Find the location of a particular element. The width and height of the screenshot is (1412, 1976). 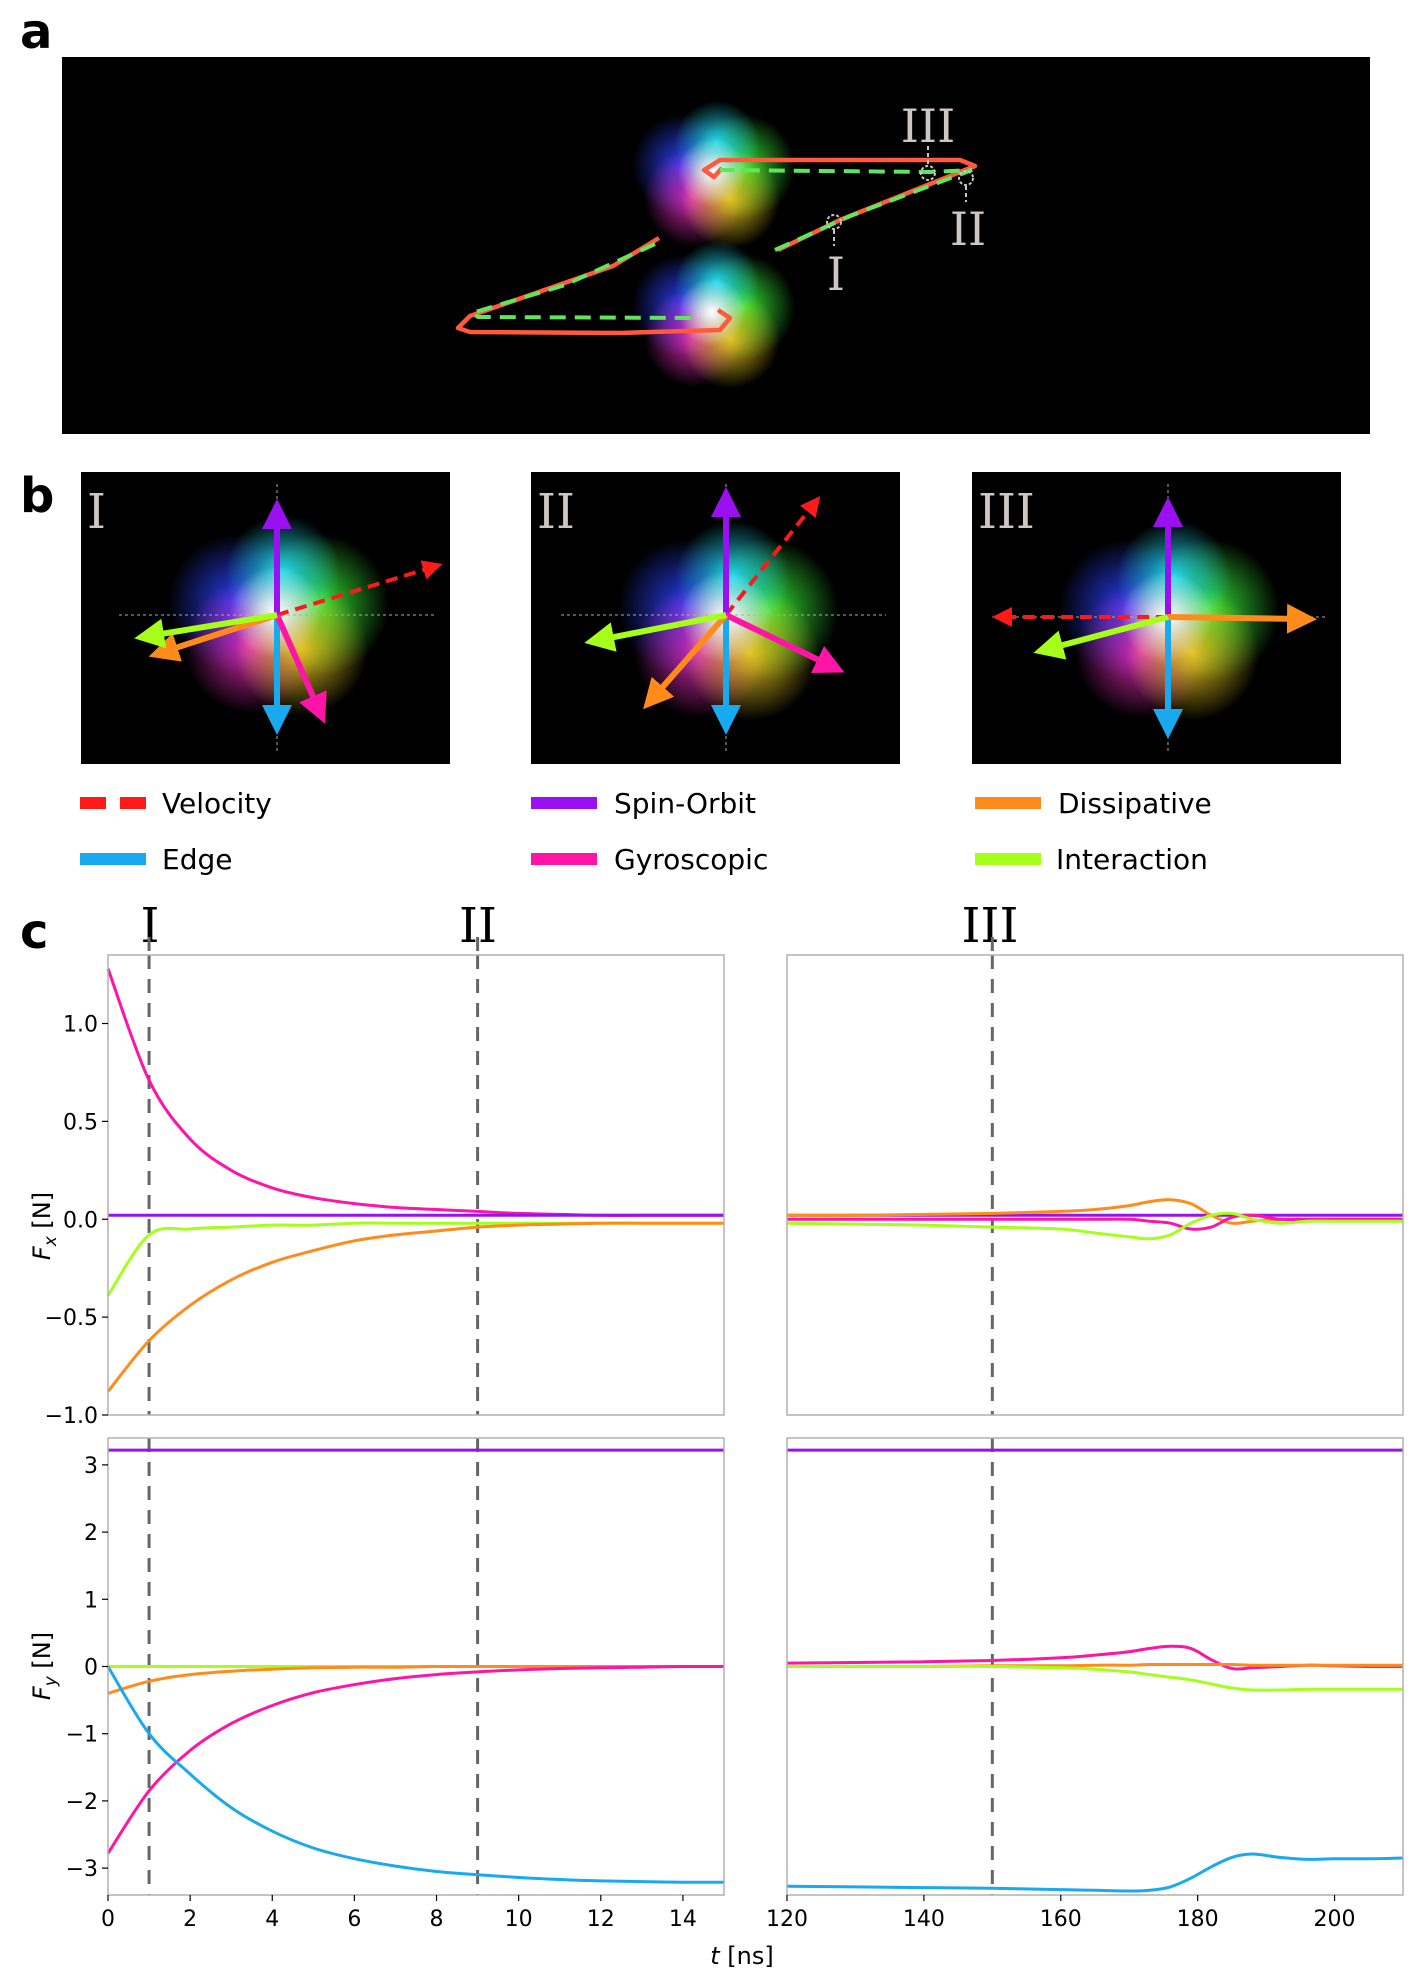

legend-item-velocity: Velocity is located at coordinates (176, 803).